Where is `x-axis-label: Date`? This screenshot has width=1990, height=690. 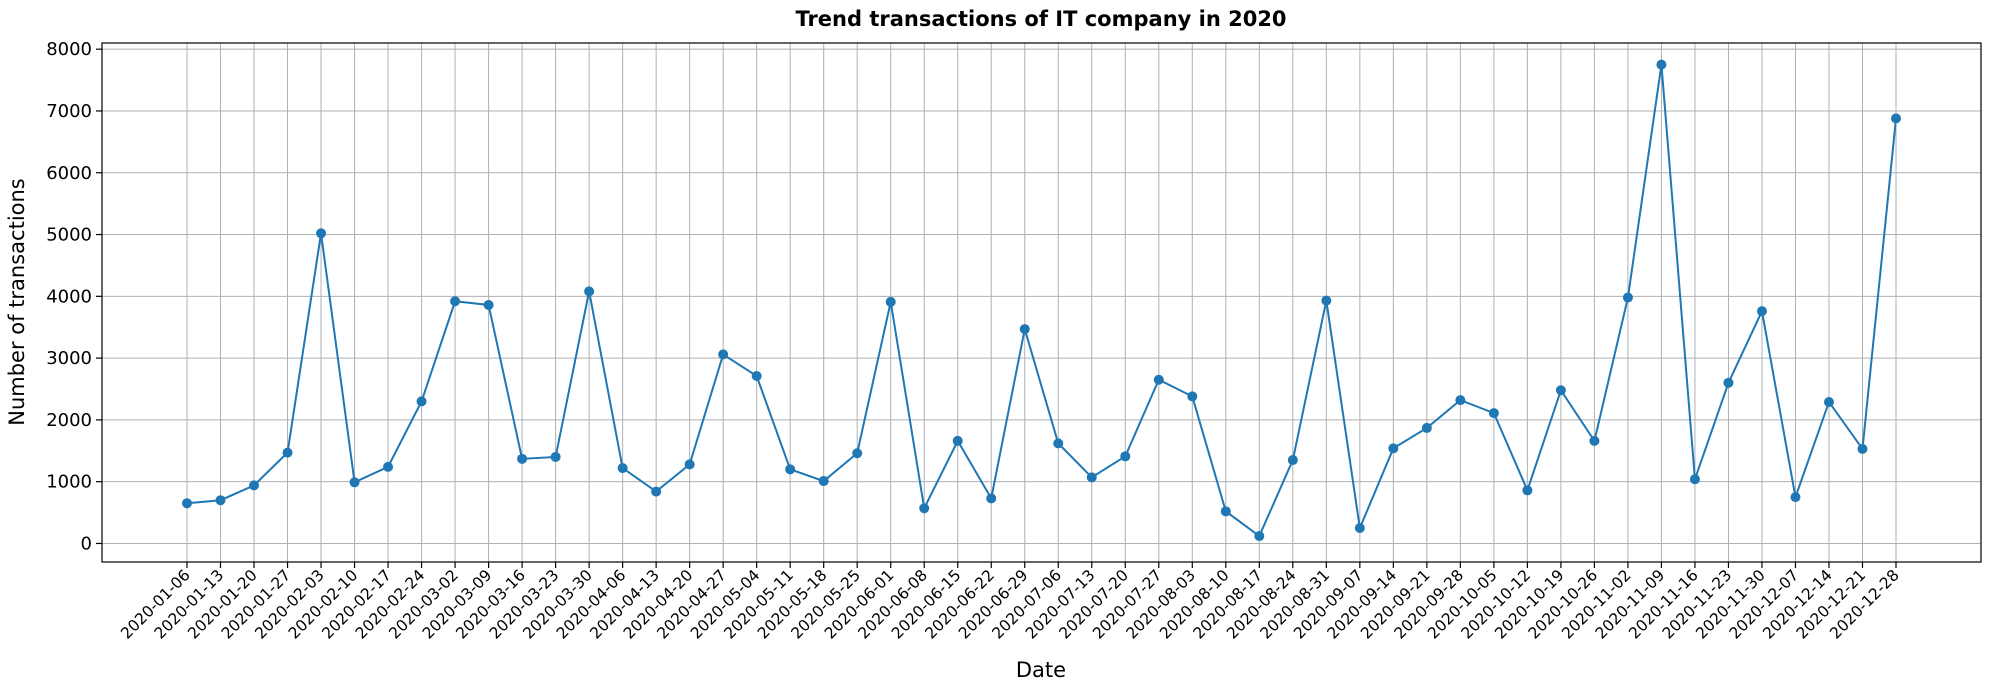 x-axis-label: Date is located at coordinates (1041, 670).